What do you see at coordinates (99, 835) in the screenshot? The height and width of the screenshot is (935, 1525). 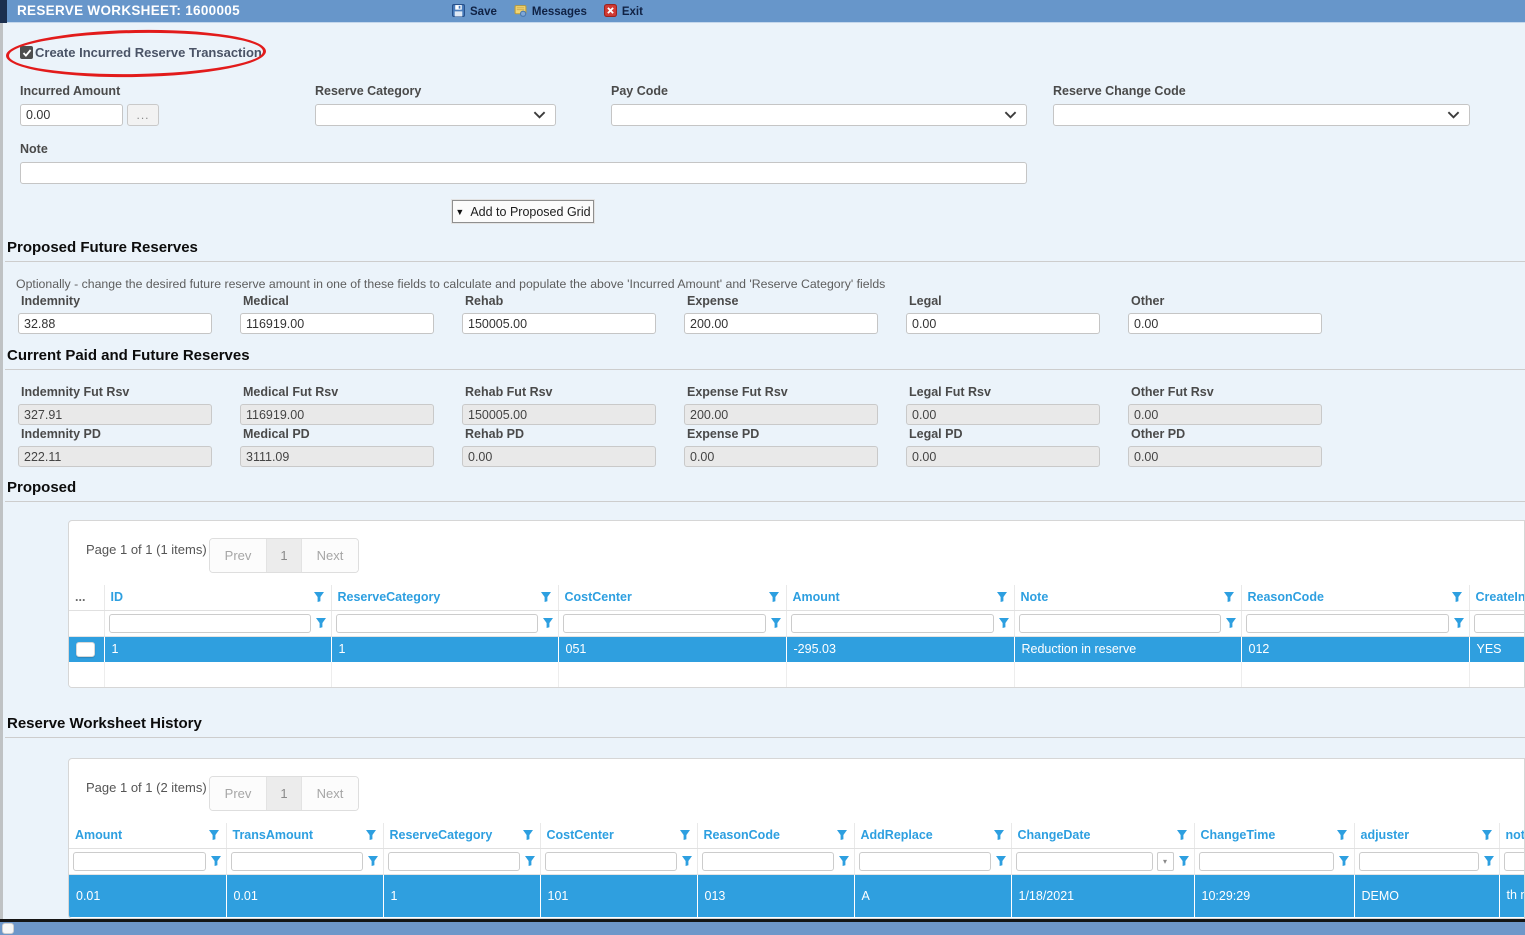 I see `history-col-amount: Amount` at bounding box center [99, 835].